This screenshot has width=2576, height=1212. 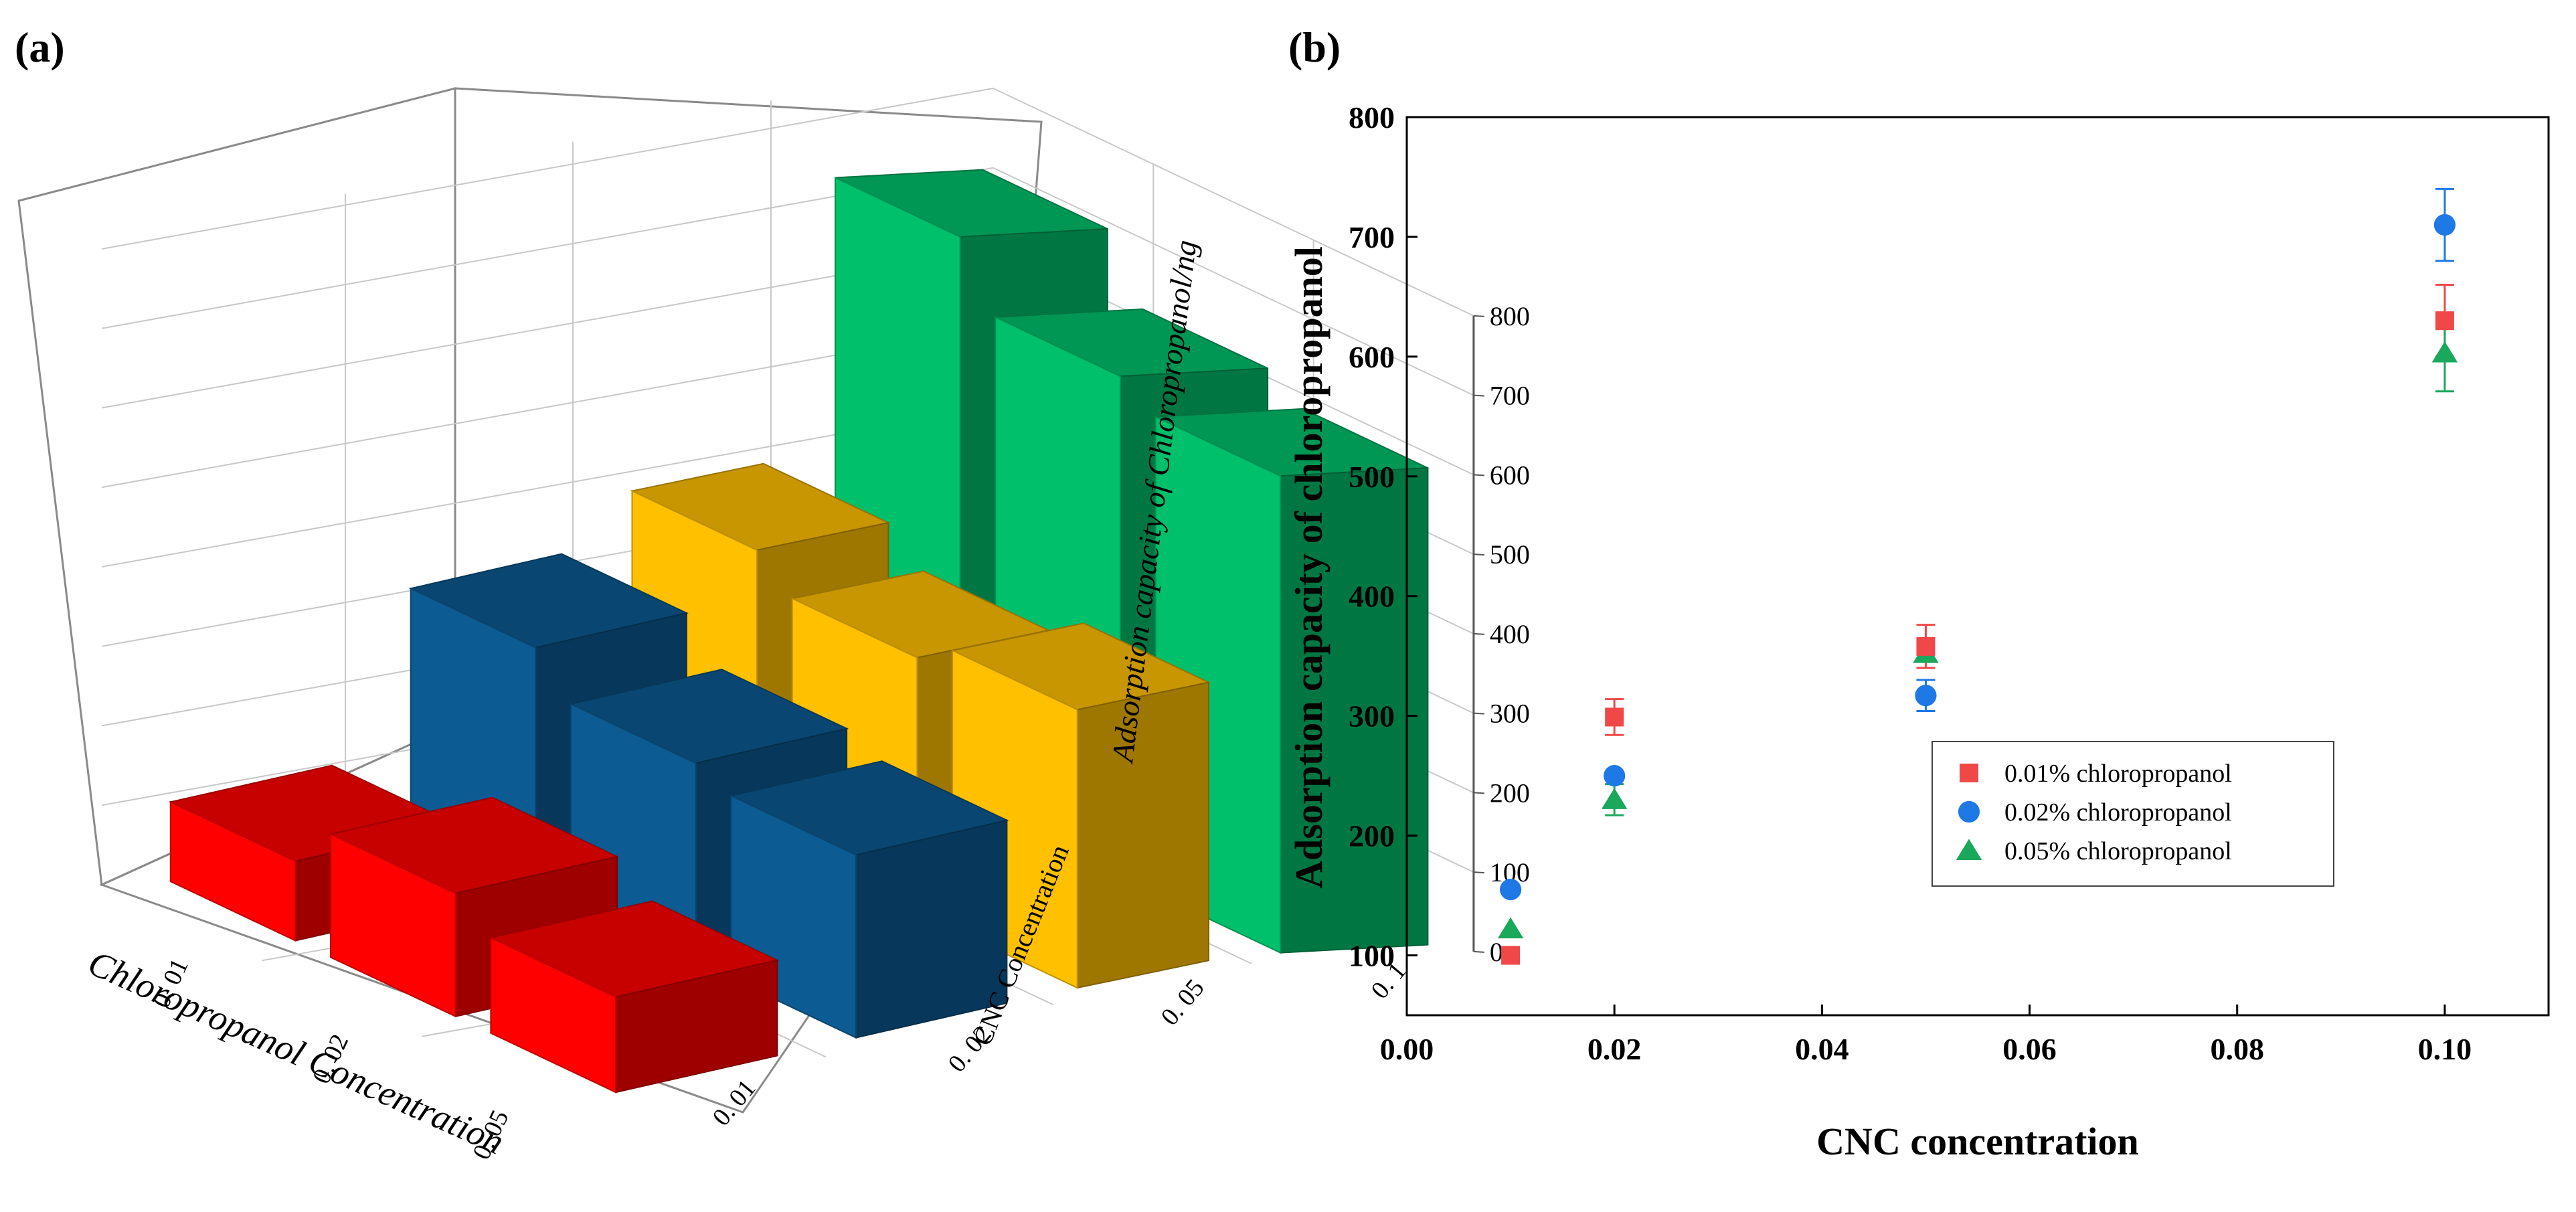 I want to click on cnc-tick-label: 0. 05, so click(x=1183, y=1003).